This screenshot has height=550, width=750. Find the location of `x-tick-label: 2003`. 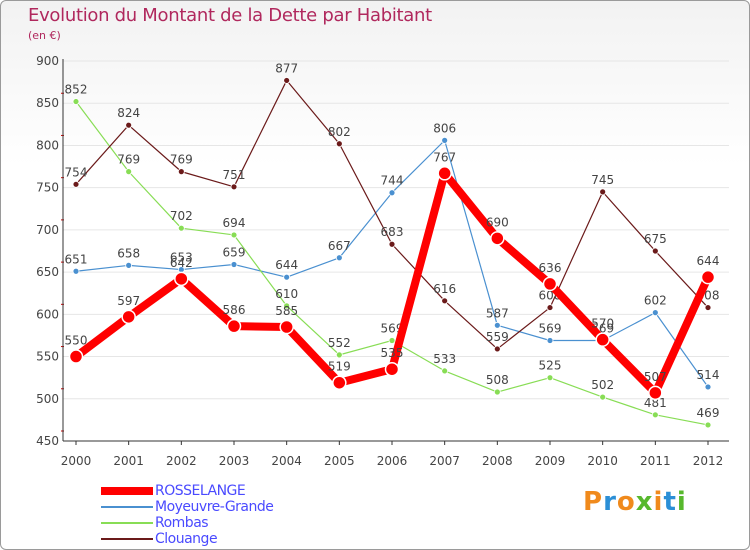

x-tick-label: 2003 is located at coordinates (234, 461).